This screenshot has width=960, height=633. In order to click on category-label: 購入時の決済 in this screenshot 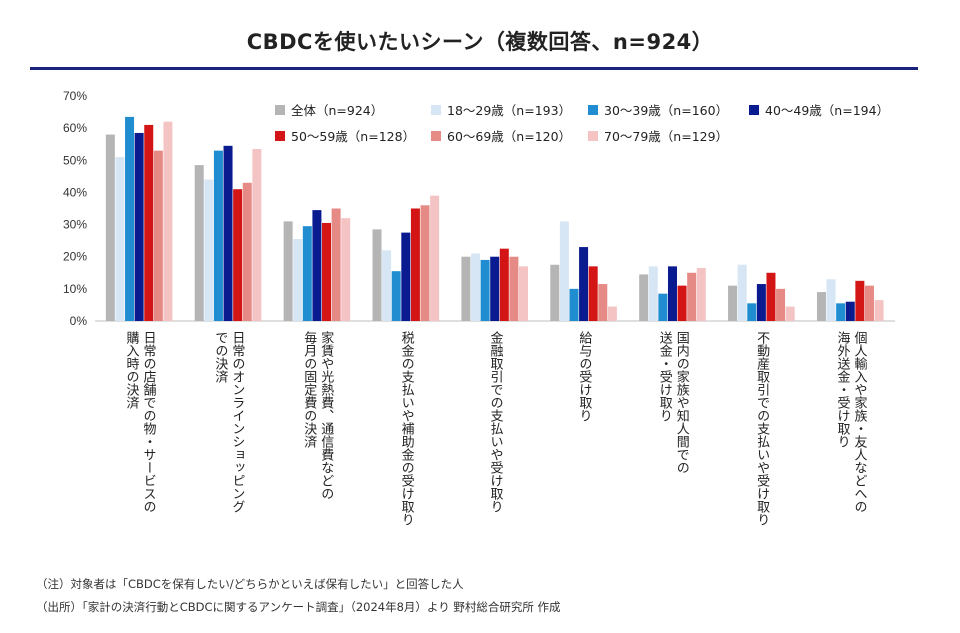, I will do `click(131, 370)`.